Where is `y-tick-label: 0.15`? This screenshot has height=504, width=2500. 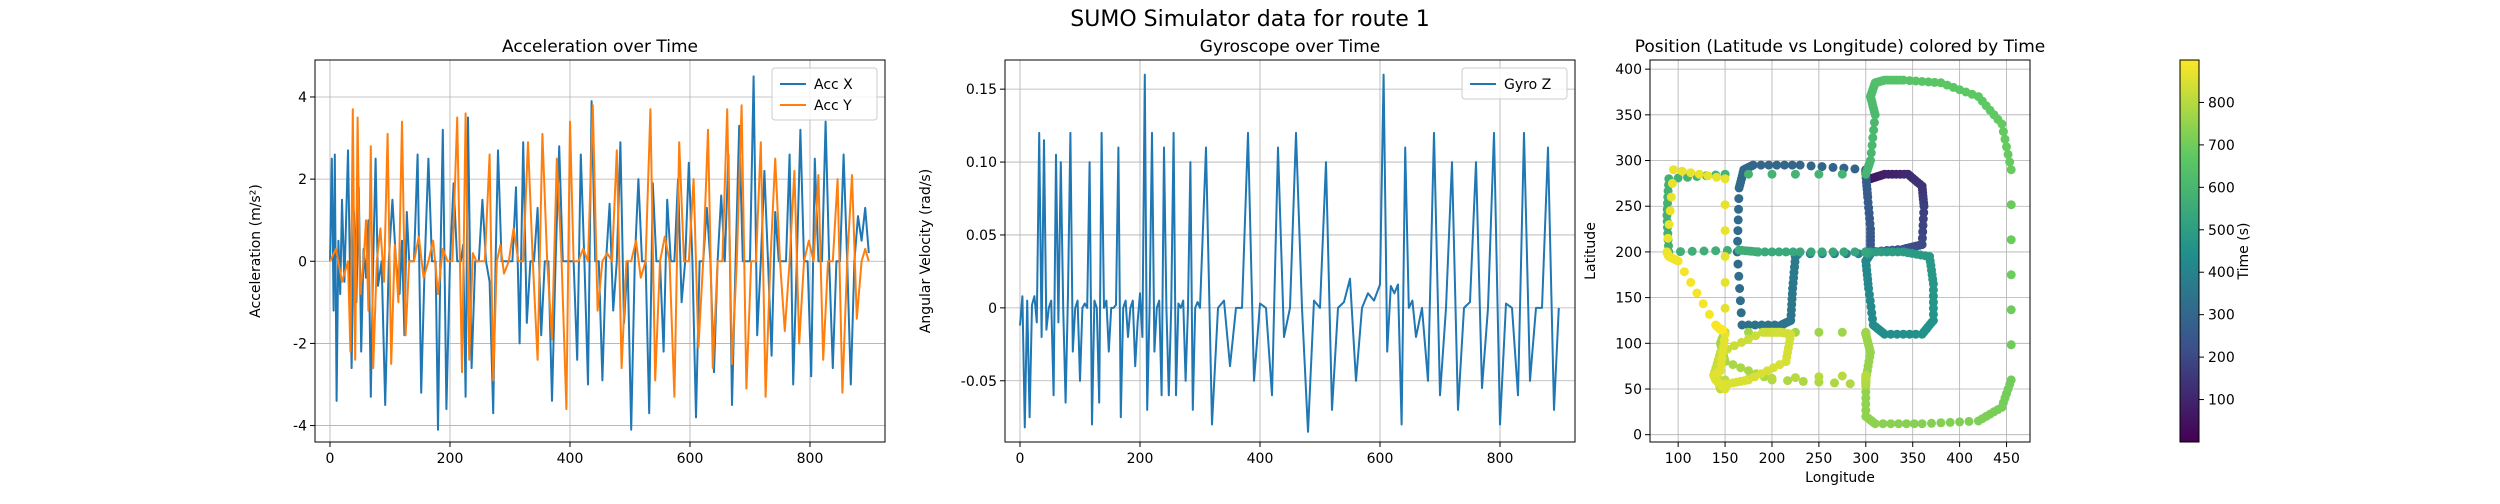
y-tick-label: 0.15 is located at coordinates (981, 90).